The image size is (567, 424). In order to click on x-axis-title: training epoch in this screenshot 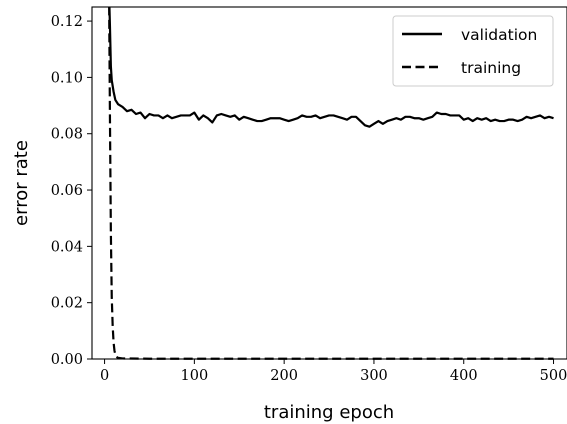, I will do `click(329, 412)`.